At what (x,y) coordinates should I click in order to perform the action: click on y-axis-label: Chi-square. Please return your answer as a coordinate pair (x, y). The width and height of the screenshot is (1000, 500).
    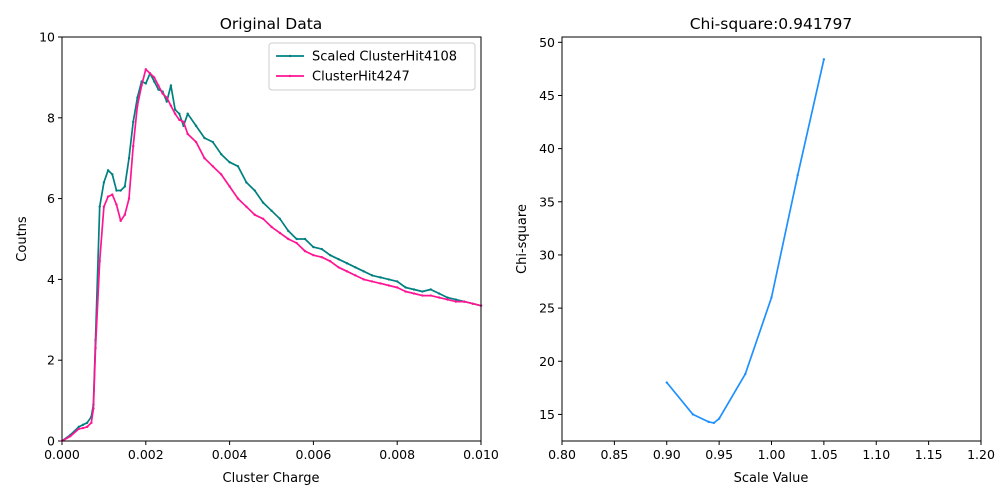
    Looking at the image, I should click on (522, 239).